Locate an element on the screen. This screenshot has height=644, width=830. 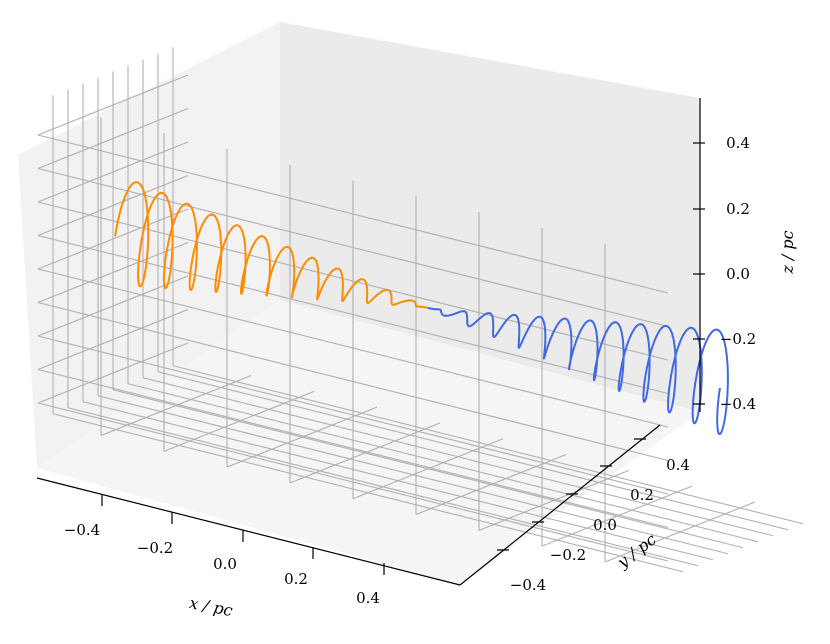
series-2-line is located at coordinates (578, 371).